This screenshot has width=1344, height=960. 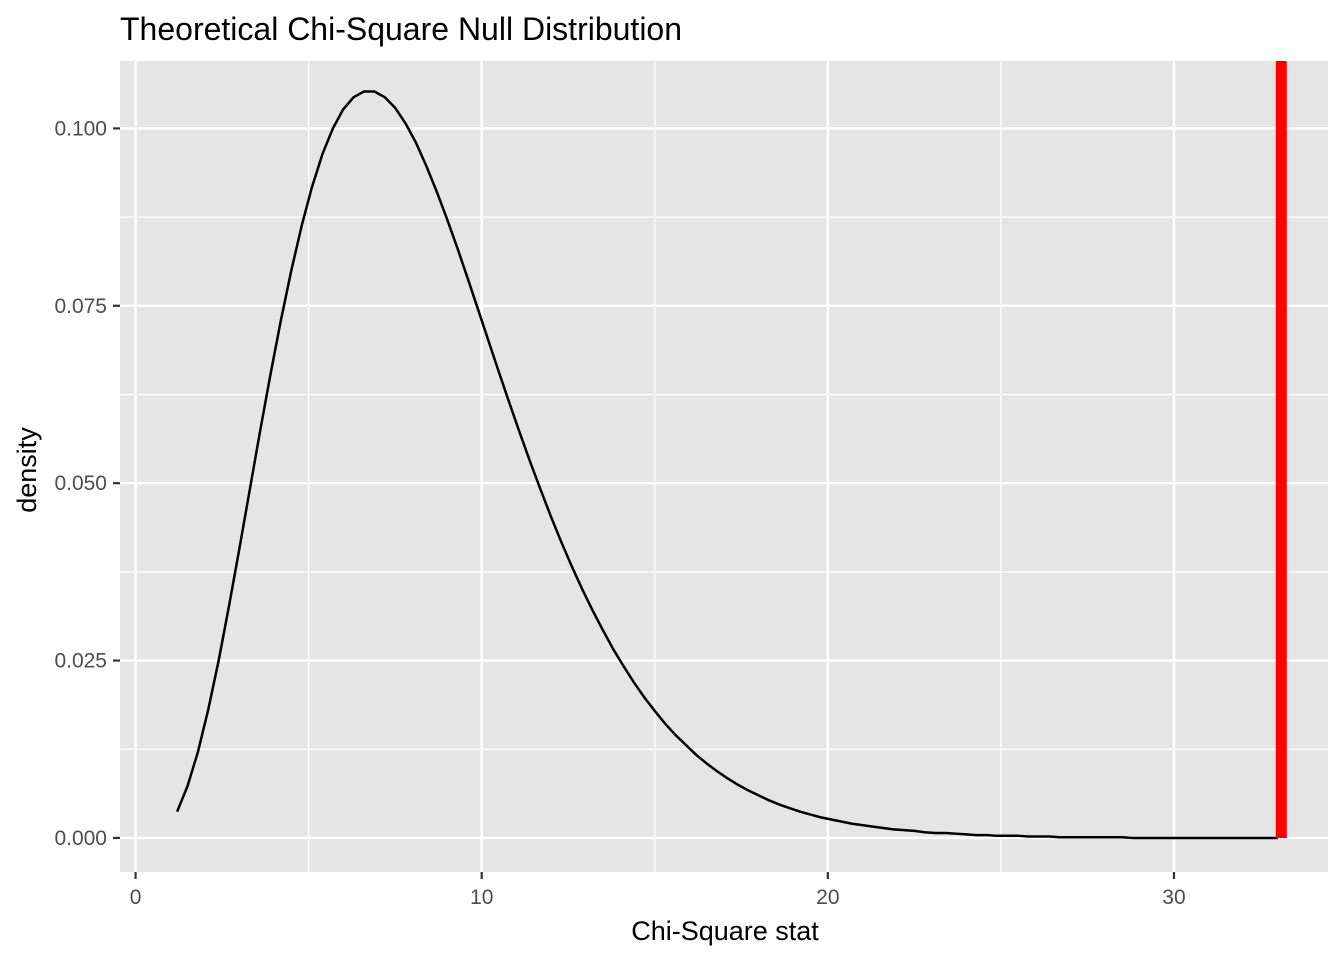 What do you see at coordinates (80, 128) in the screenshot?
I see `y-tick-label: 0.100` at bounding box center [80, 128].